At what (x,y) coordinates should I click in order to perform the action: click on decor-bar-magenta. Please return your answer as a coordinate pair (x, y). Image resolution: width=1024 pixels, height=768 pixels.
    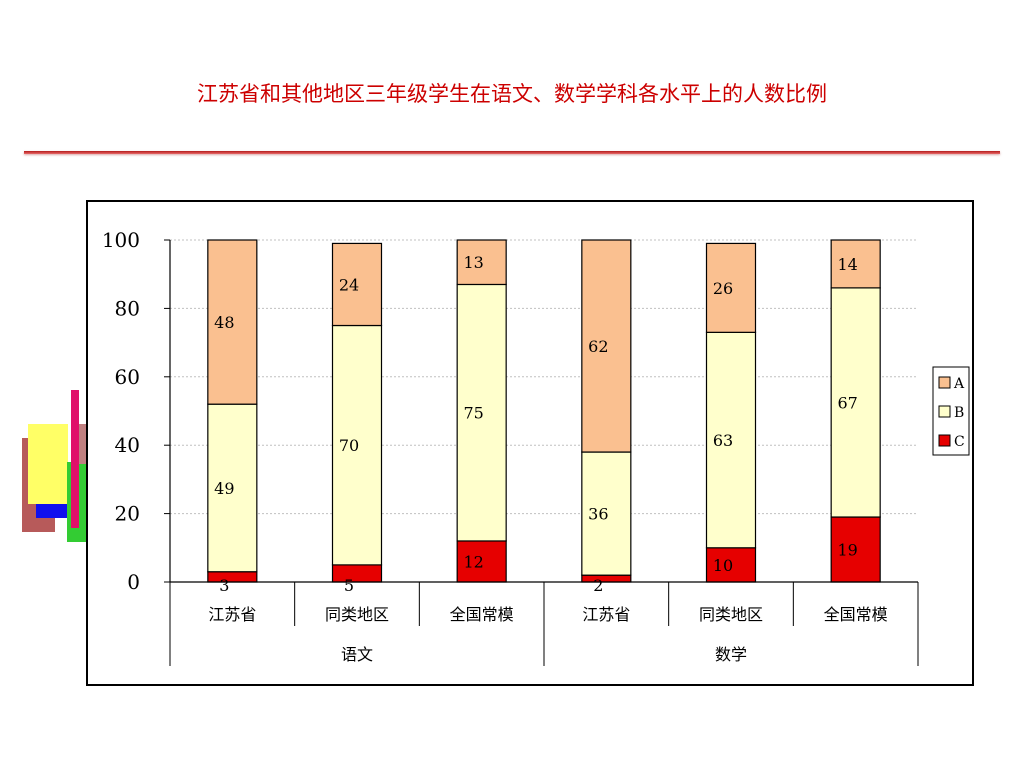
    Looking at the image, I should click on (75, 459).